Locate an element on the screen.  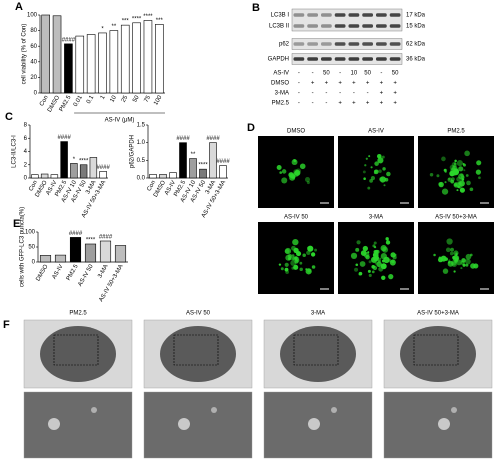
x-tick-label: PM2.5 is located at coordinates (73, 272).